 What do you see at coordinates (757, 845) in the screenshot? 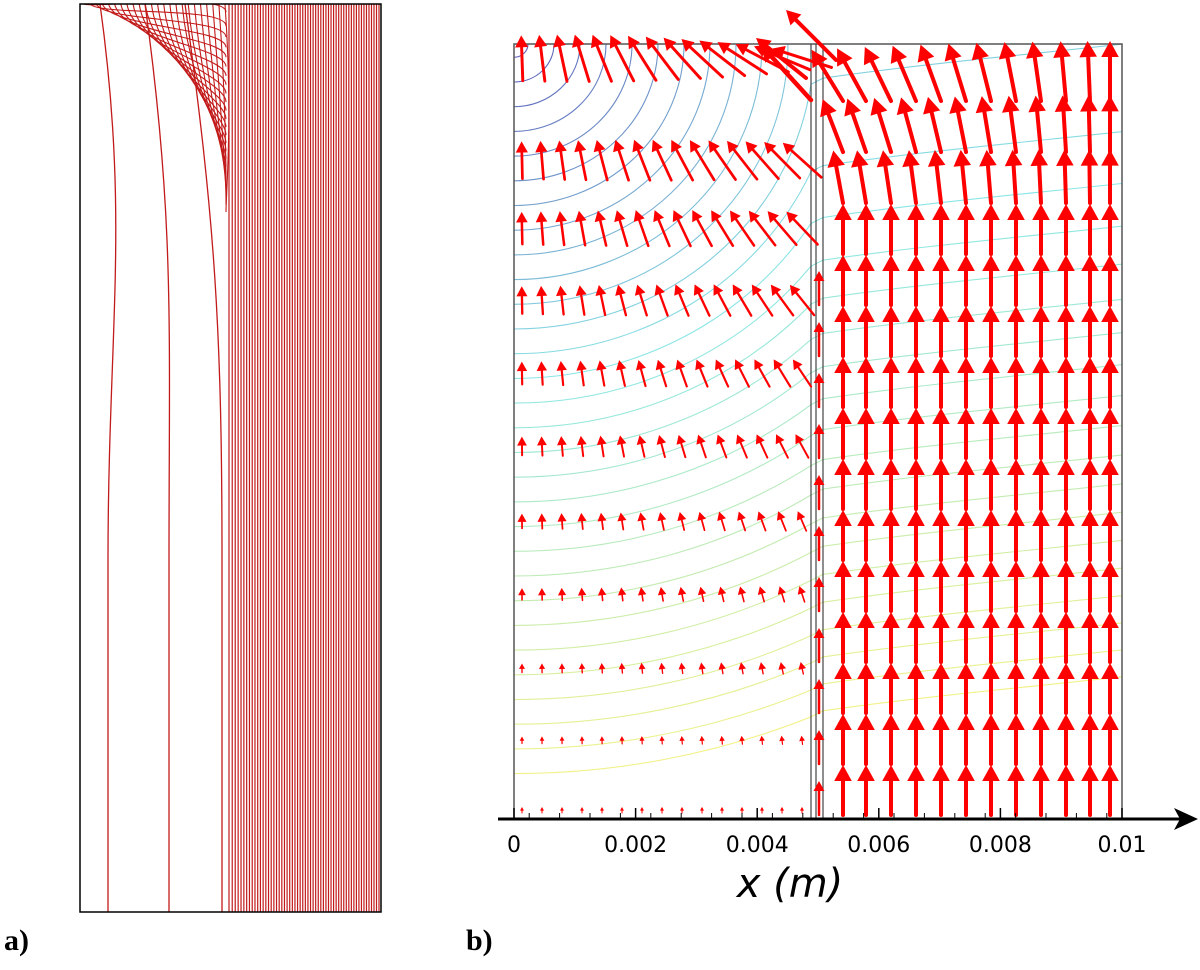
I see `x-axis-tick-label: 0.004` at bounding box center [757, 845].